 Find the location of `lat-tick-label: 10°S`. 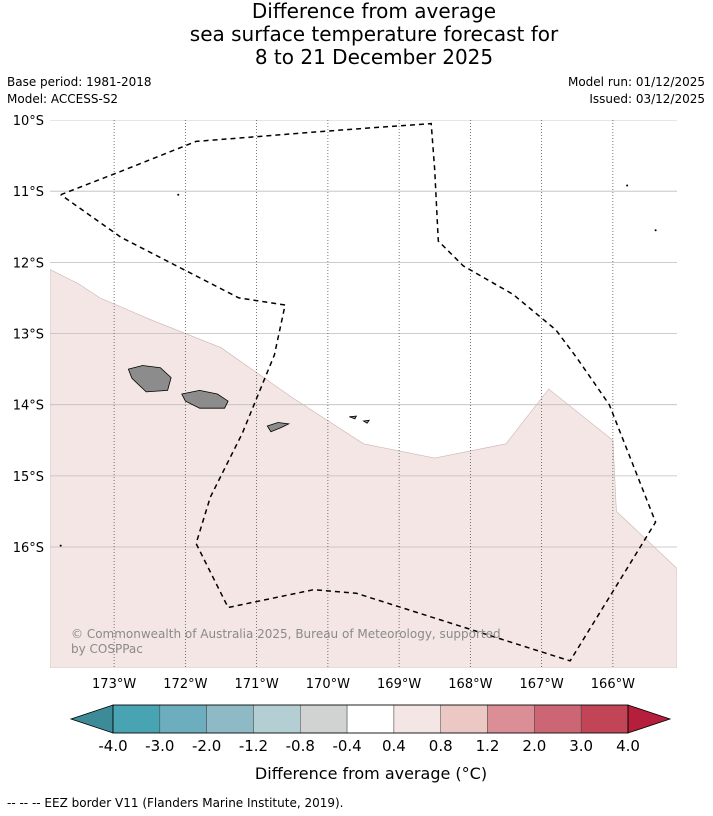

lat-tick-label: 10°S is located at coordinates (28, 121).